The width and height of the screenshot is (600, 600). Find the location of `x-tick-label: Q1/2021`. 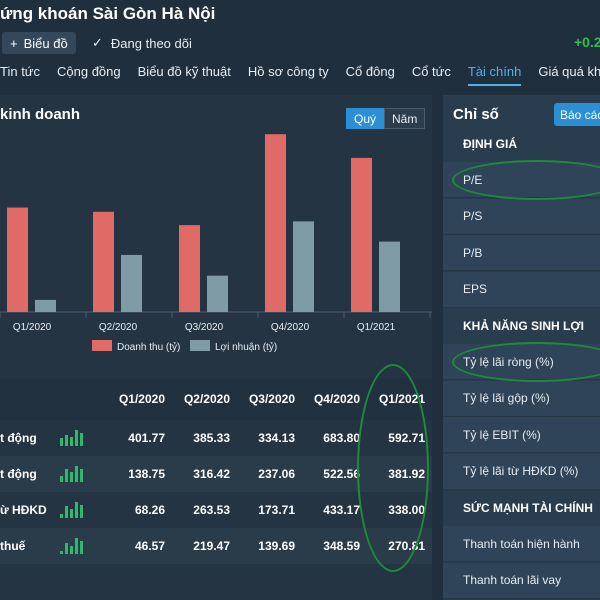

x-tick-label: Q1/2021 is located at coordinates (376, 327).